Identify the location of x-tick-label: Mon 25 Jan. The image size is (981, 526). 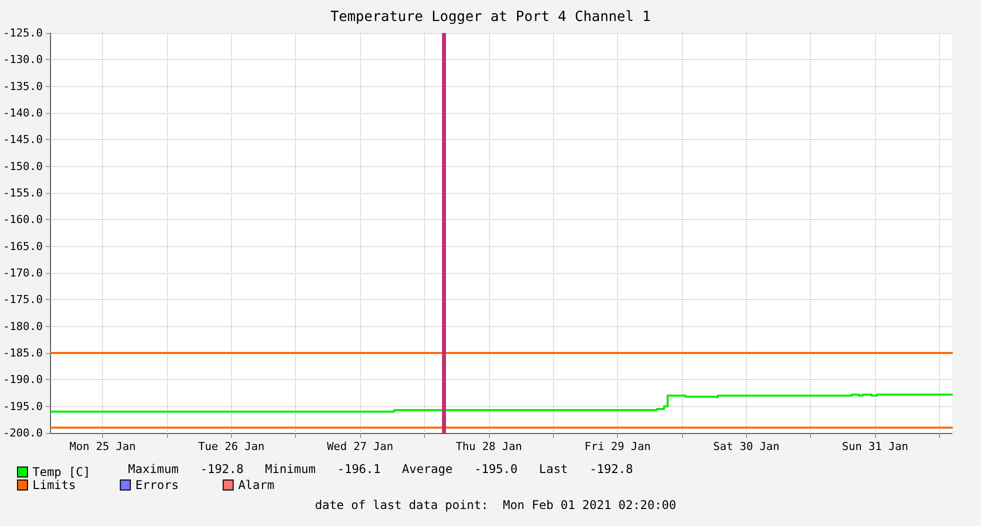
(102, 446).